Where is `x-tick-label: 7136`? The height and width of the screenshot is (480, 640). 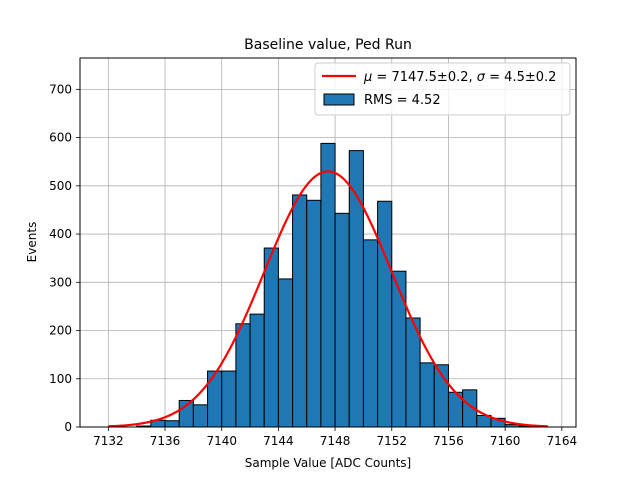 x-tick-label: 7136 is located at coordinates (165, 441).